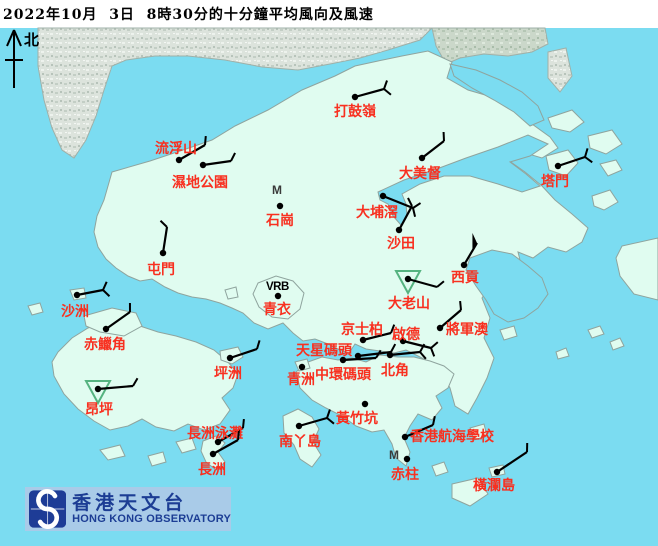 The width and height of the screenshot is (658, 546). Describe the element at coordinates (404, 465) in the screenshot. I see `station-stanley: 赤柱 M` at that location.